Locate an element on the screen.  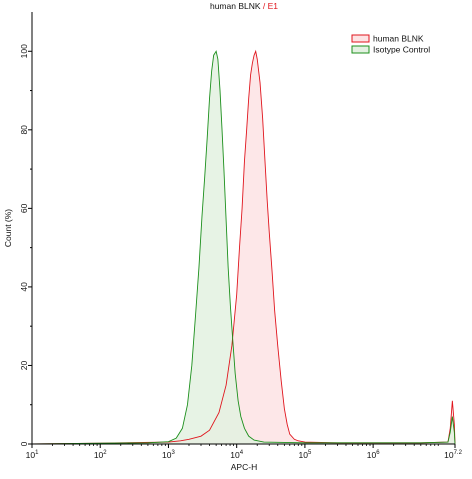
x-tick-label: 10¹ is located at coordinates (32, 455).